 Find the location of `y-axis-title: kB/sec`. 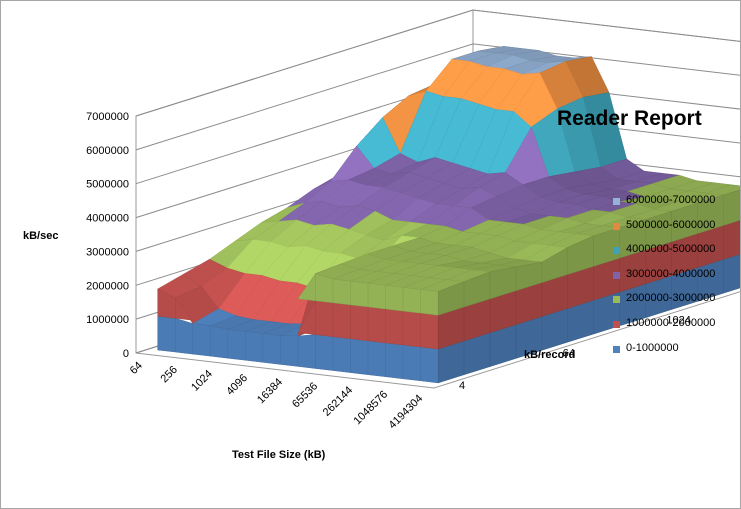

y-axis-title: kB/sec is located at coordinates (40, 236).